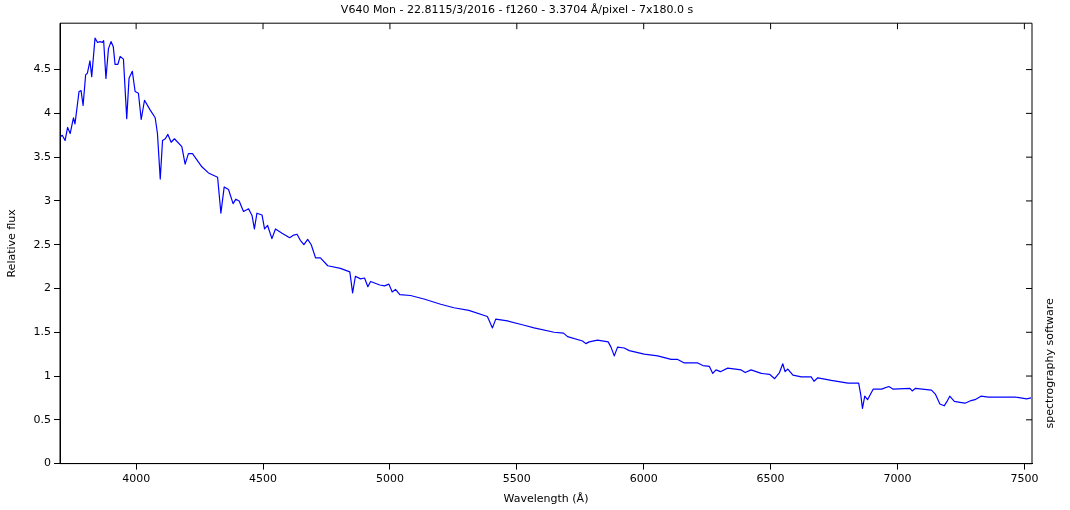 The height and width of the screenshot is (510, 1070). What do you see at coordinates (643, 479) in the screenshot?
I see `x-tick-label: 6000` at bounding box center [643, 479].